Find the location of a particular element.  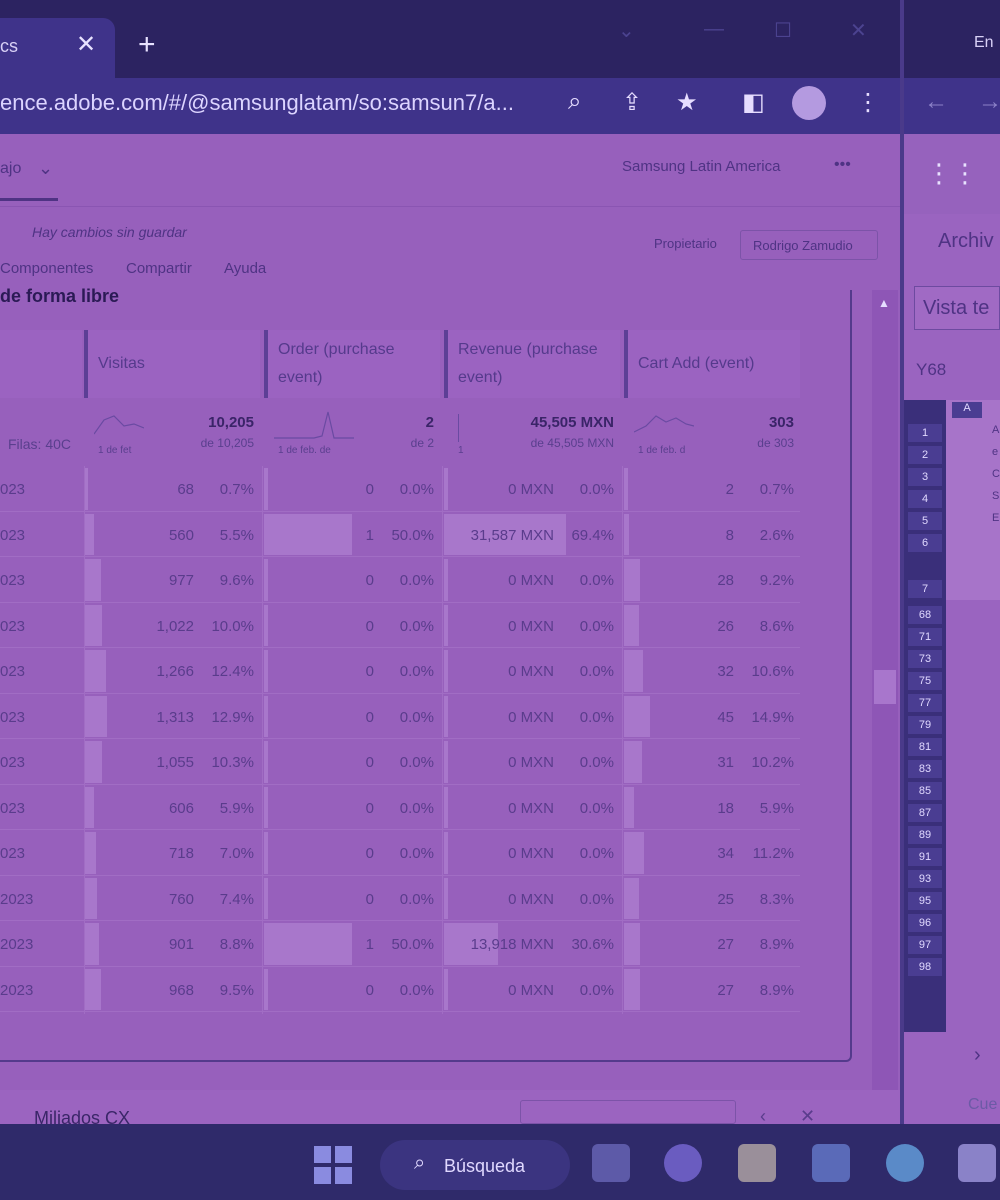

row-number: 87 is located at coordinates (925, 813).